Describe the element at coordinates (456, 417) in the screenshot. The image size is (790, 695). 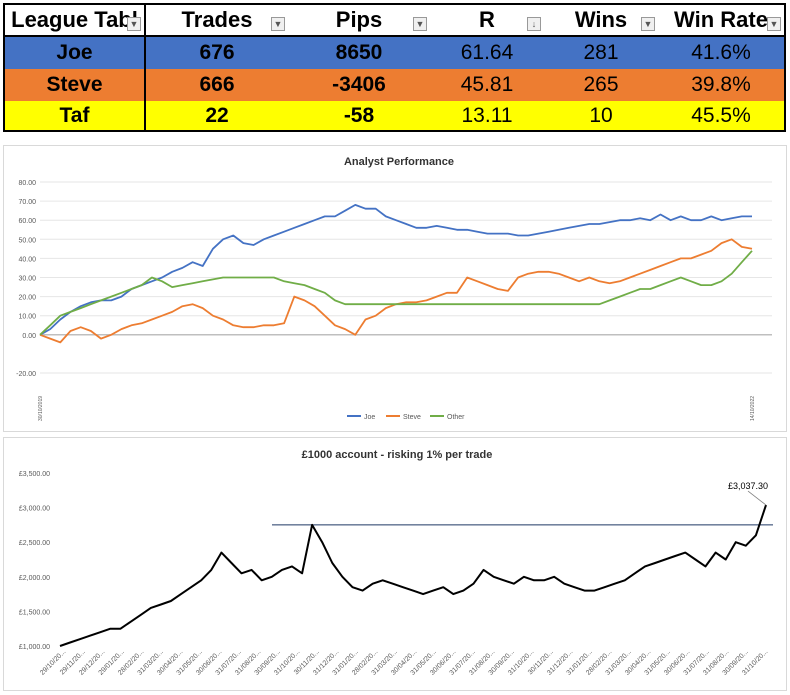
I see `legend-label: Other` at that location.